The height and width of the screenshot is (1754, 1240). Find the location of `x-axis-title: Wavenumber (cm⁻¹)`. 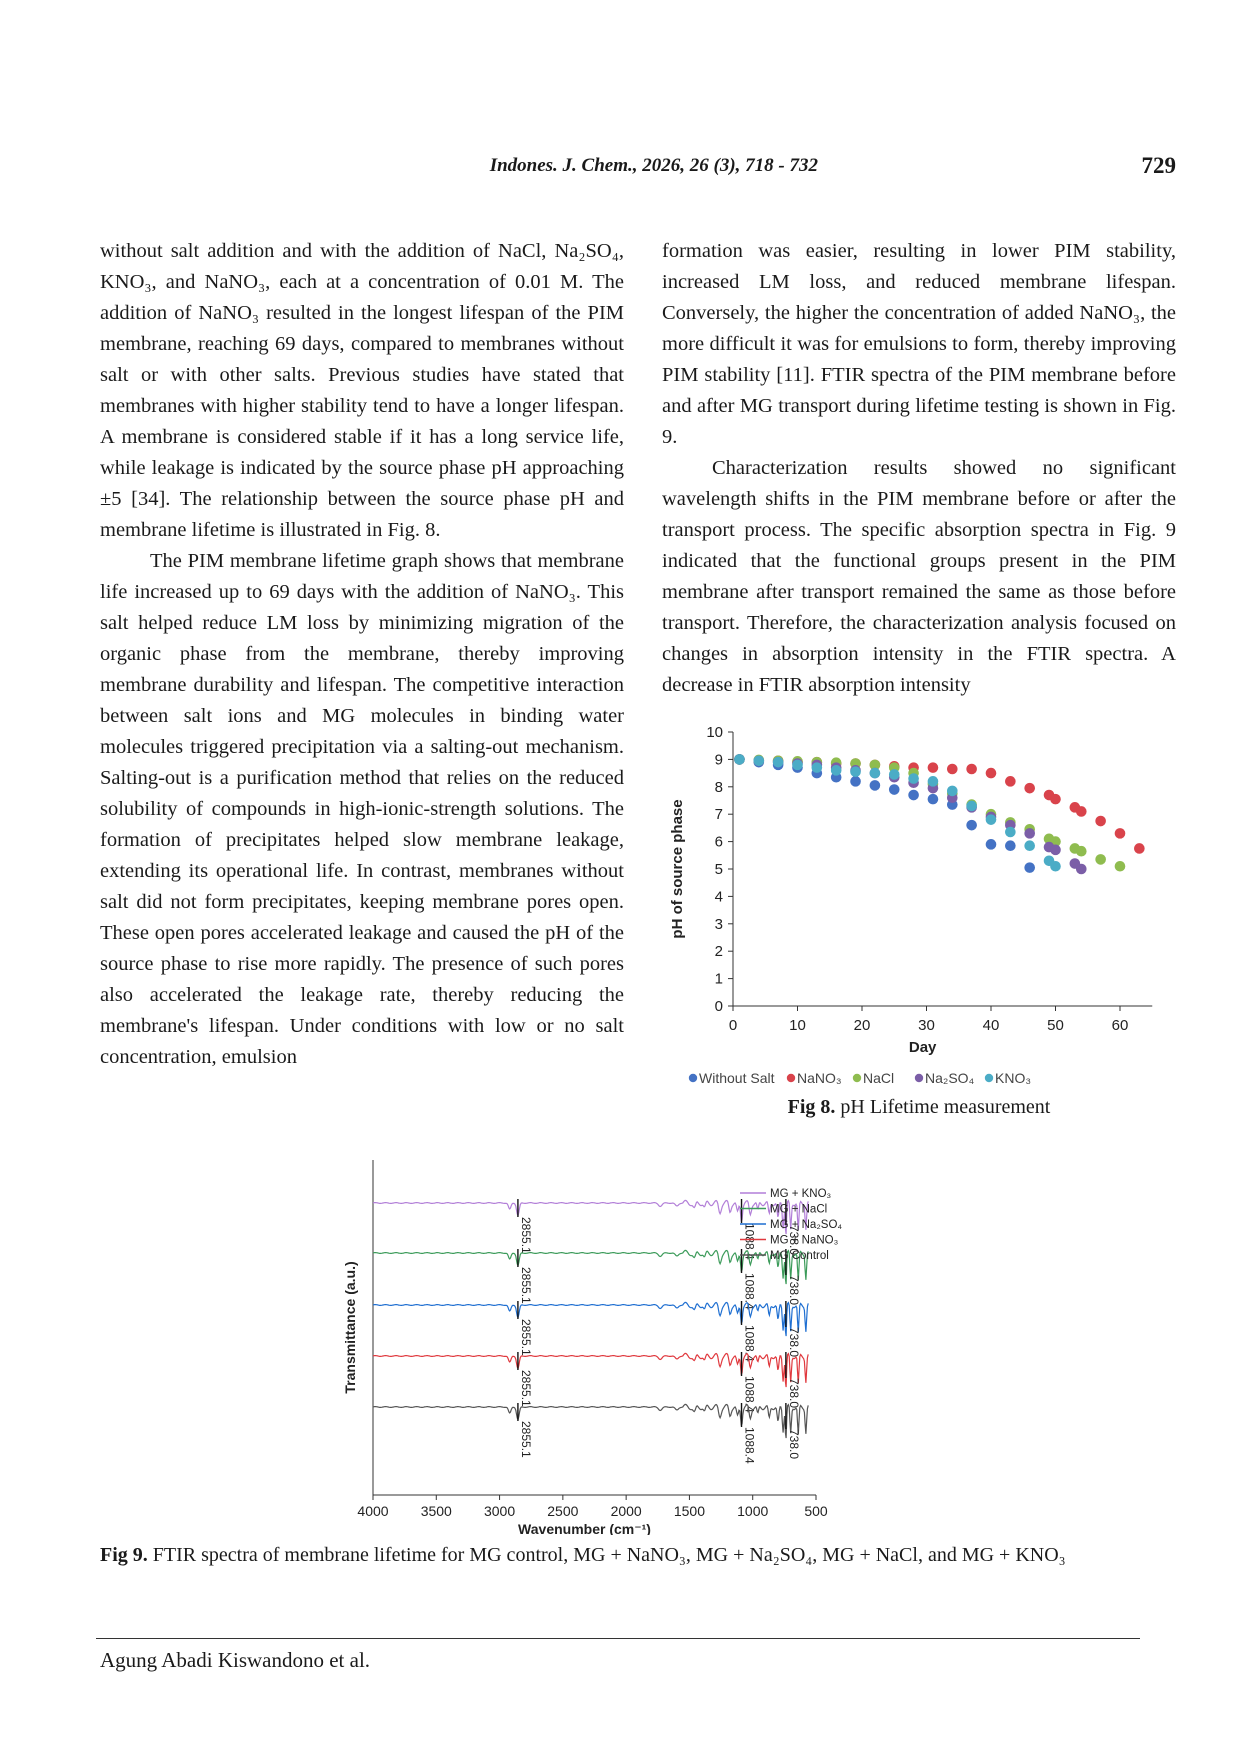

x-axis-title: Wavenumber (cm⁻¹) is located at coordinates (584, 1528).